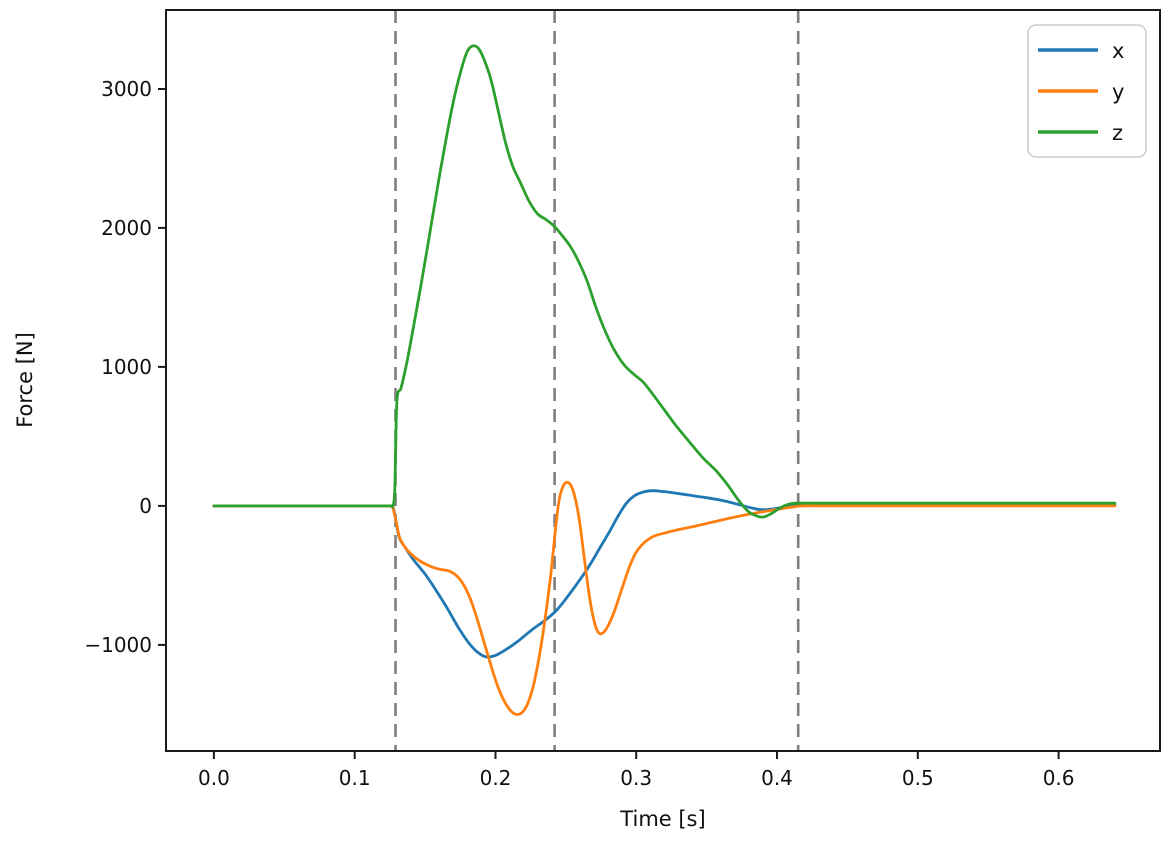 The image size is (1176, 854). What do you see at coordinates (1117, 133) in the screenshot?
I see `legend-label-z: z` at bounding box center [1117, 133].